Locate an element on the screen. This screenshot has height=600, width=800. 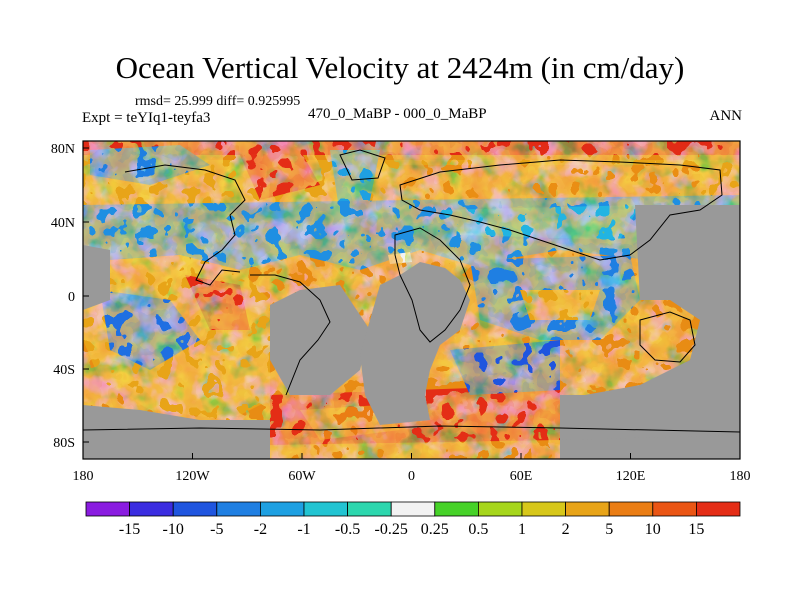
colorbar-tick-label: 0.5 is located at coordinates (478, 529).